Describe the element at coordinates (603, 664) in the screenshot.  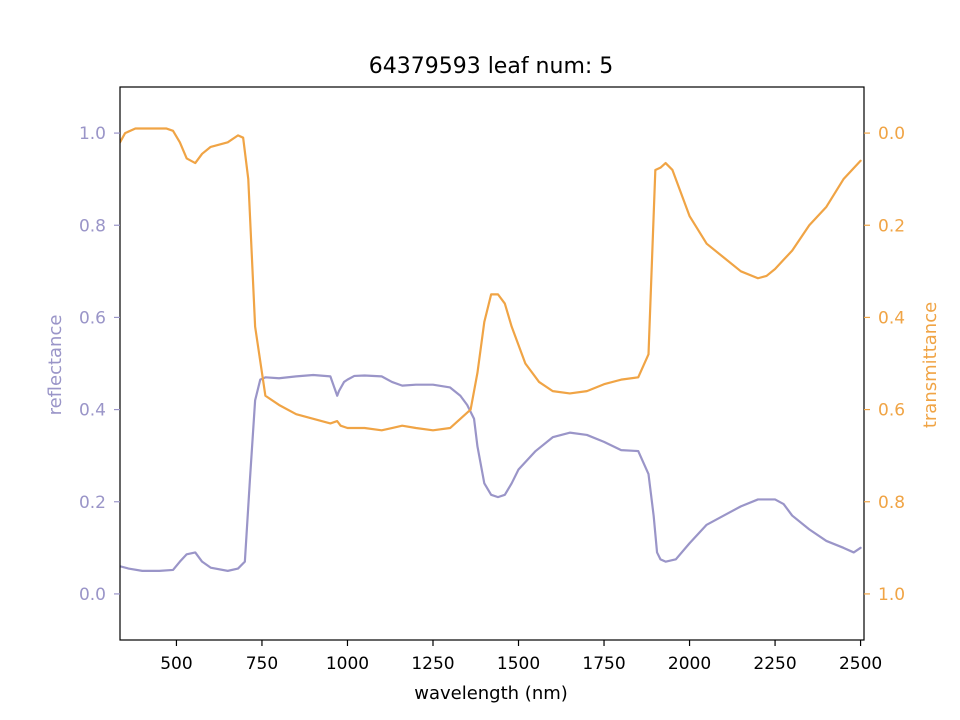
I see `x-tick-label: 1750` at that location.